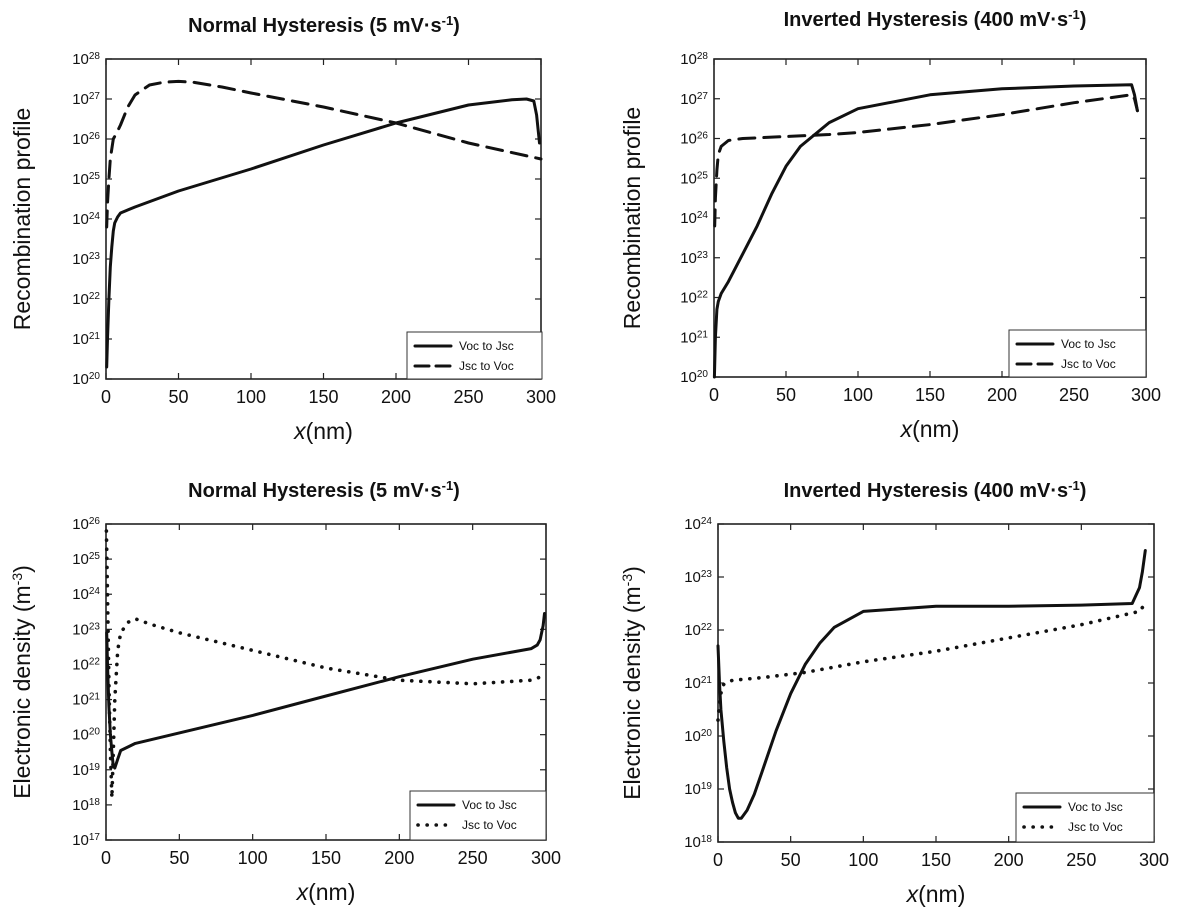  I want to click on y-tick-label: 1018, so click(698, 843).